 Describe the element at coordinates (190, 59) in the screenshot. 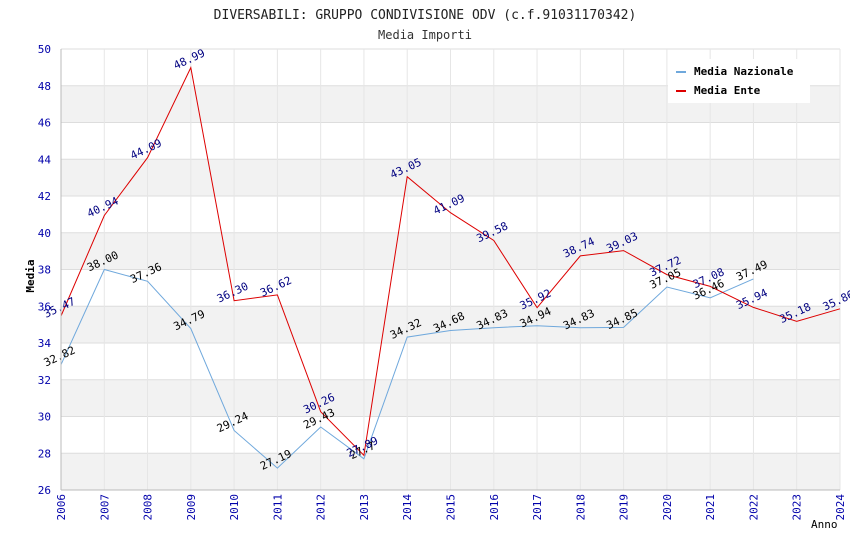

I see `data-label: 48.99` at that location.